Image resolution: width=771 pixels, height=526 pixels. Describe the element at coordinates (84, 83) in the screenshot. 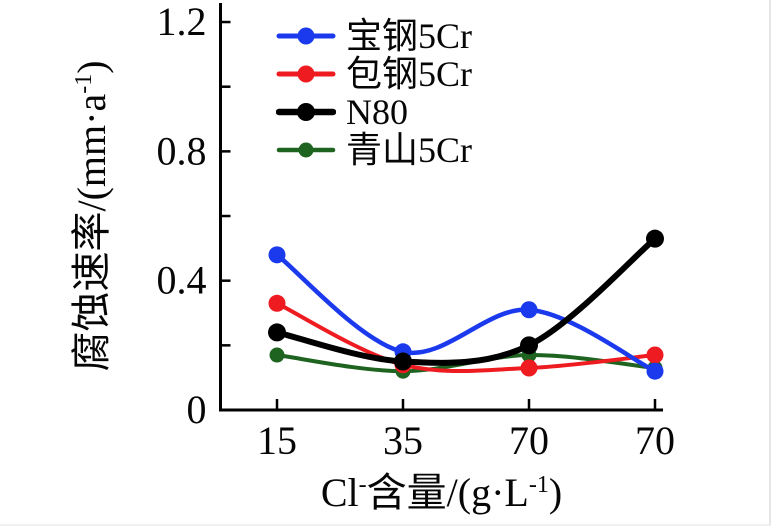

I see `y-axis-title-superscript: -1` at that location.